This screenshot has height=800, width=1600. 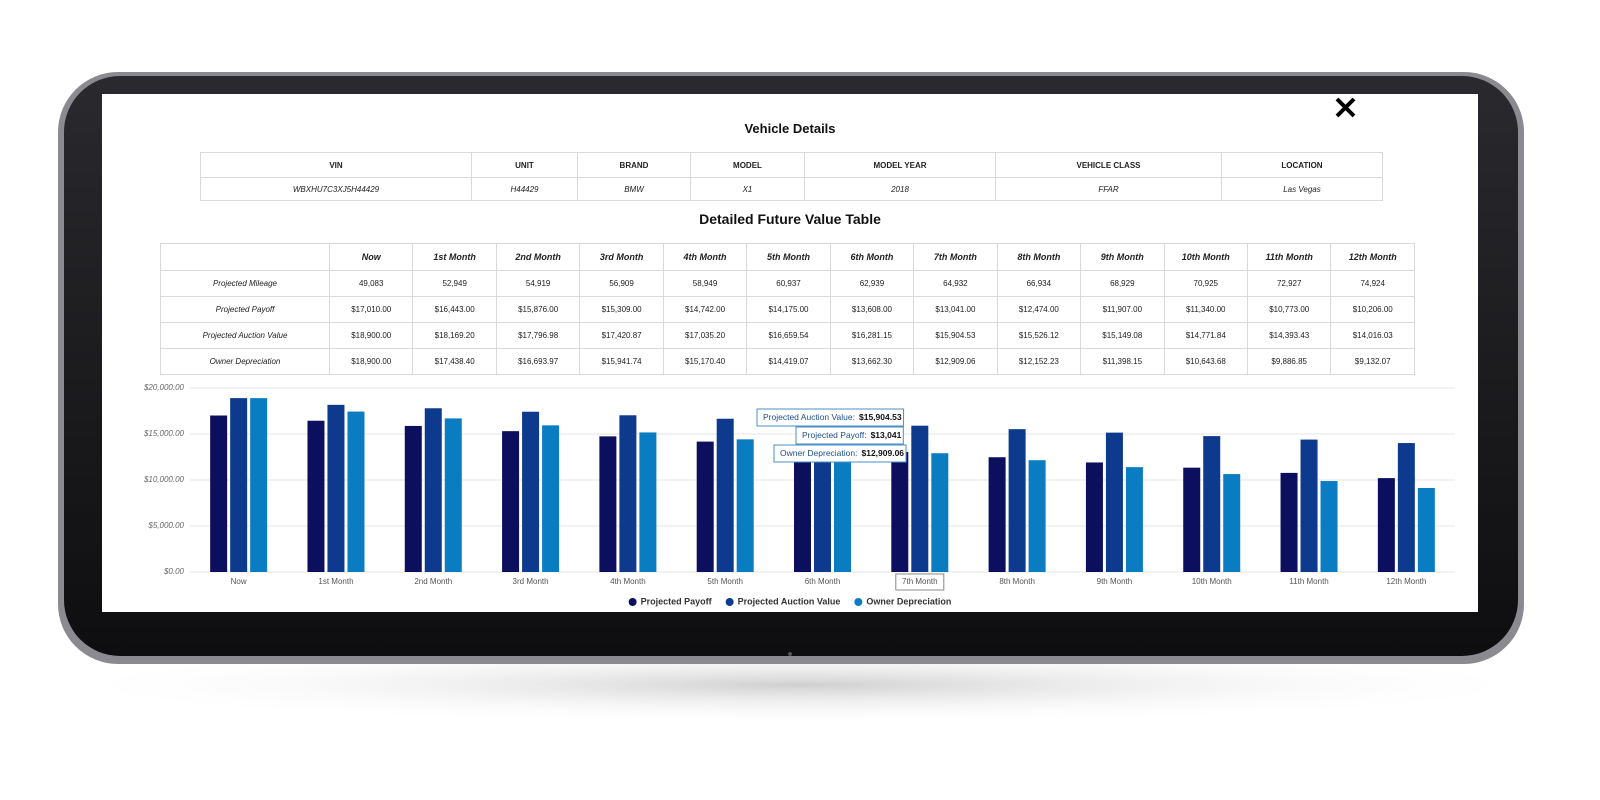 I want to click on tooltip-item: Projected Auction Value: $15,904.53, so click(x=830, y=417).